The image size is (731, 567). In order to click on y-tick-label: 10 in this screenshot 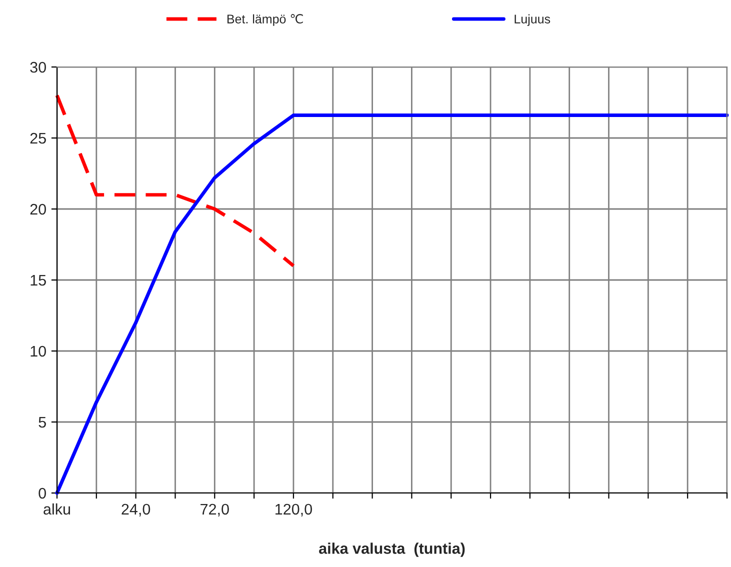, I will do `click(38, 351)`.